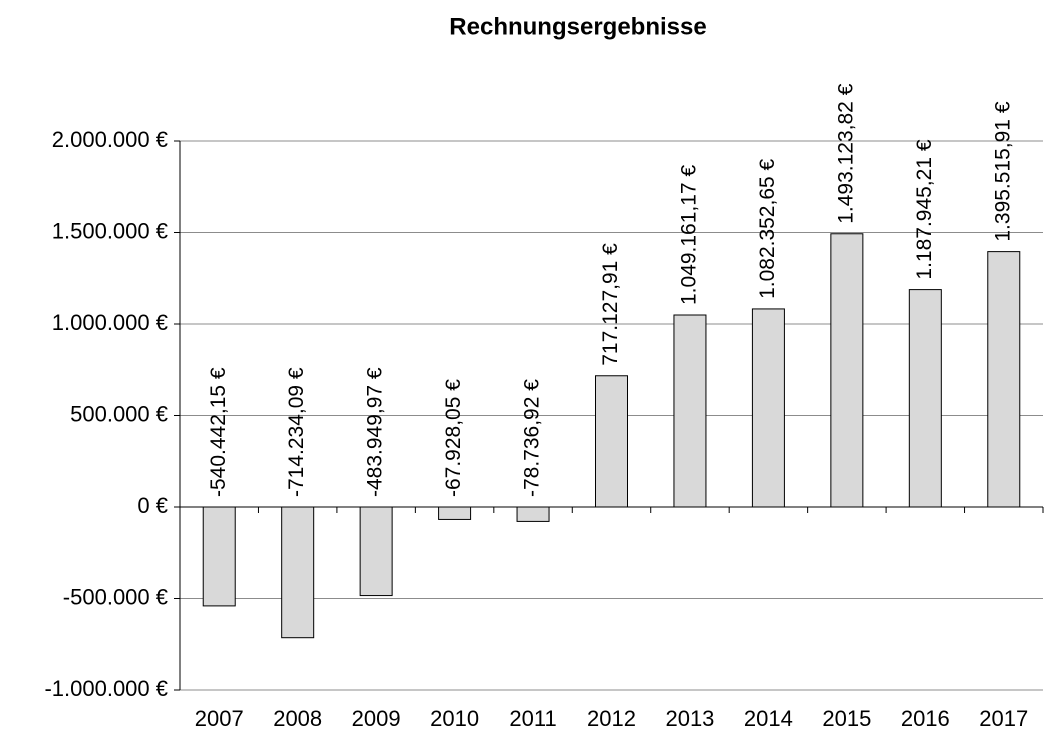 This screenshot has width=1045, height=735. Describe the element at coordinates (218, 432) in the screenshot. I see `data-label: -540.442,15 €` at that location.